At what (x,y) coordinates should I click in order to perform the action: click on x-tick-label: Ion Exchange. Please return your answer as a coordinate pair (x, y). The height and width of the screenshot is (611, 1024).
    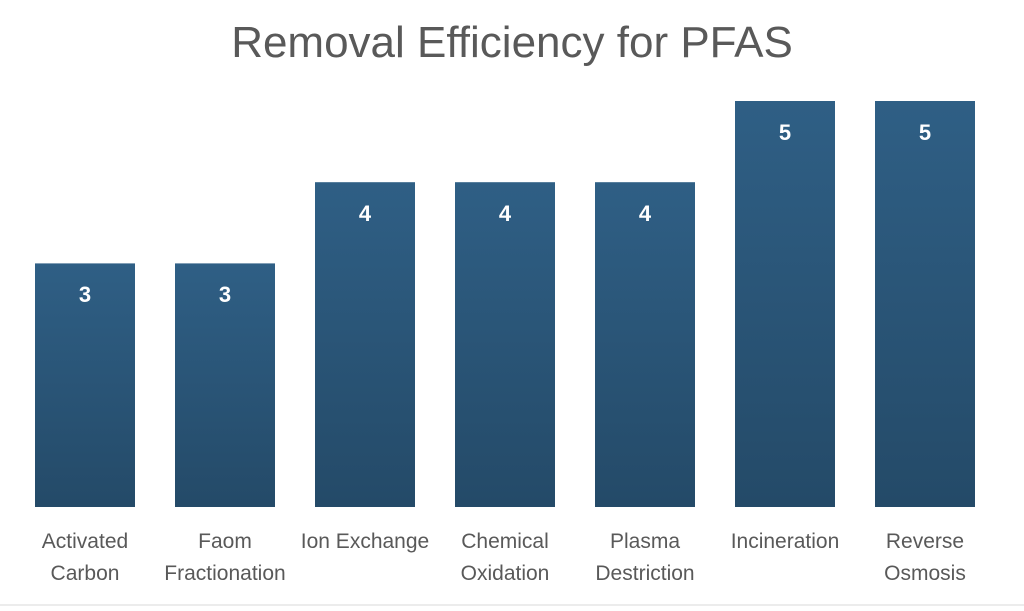
    Looking at the image, I should click on (365, 541).